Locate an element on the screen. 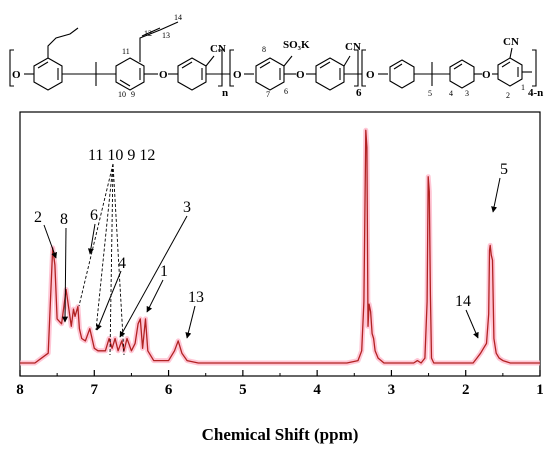 The image size is (550, 451). chemical-structure is located at coordinates (273, 56).